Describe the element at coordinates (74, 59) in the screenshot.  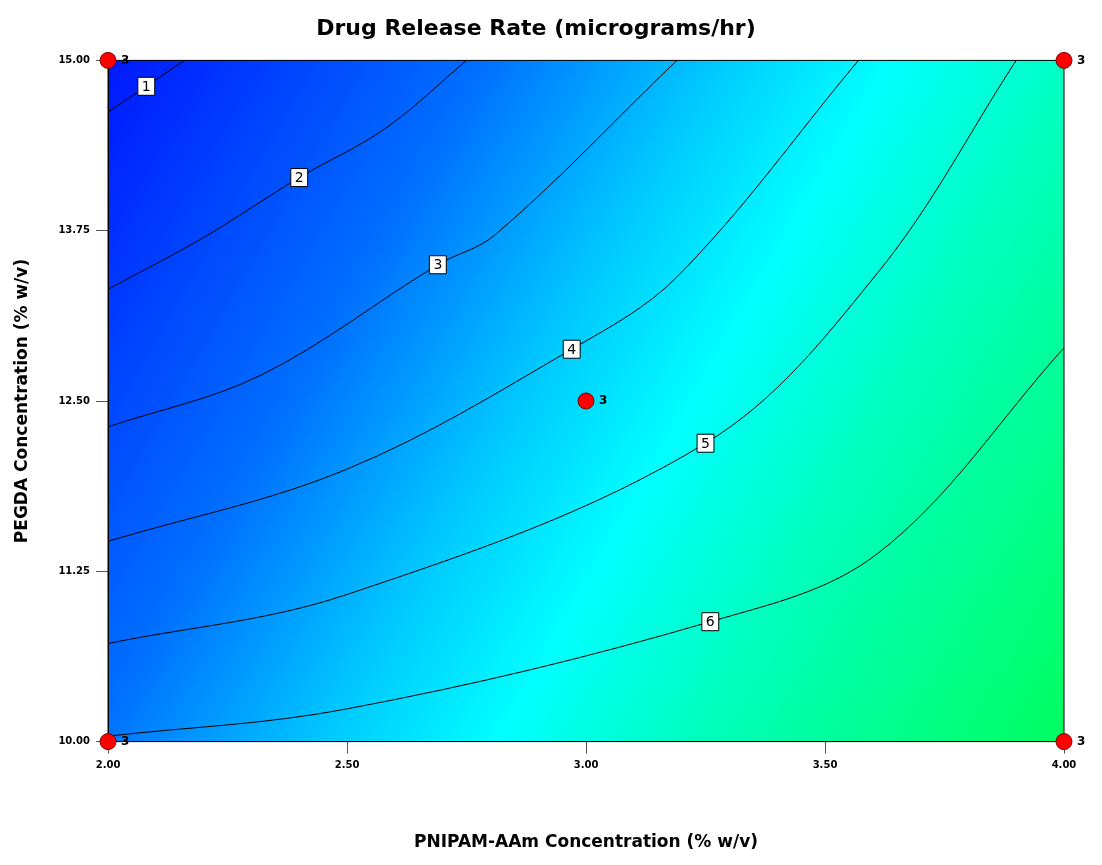
I see `y-tick-label: 15.00` at that location.